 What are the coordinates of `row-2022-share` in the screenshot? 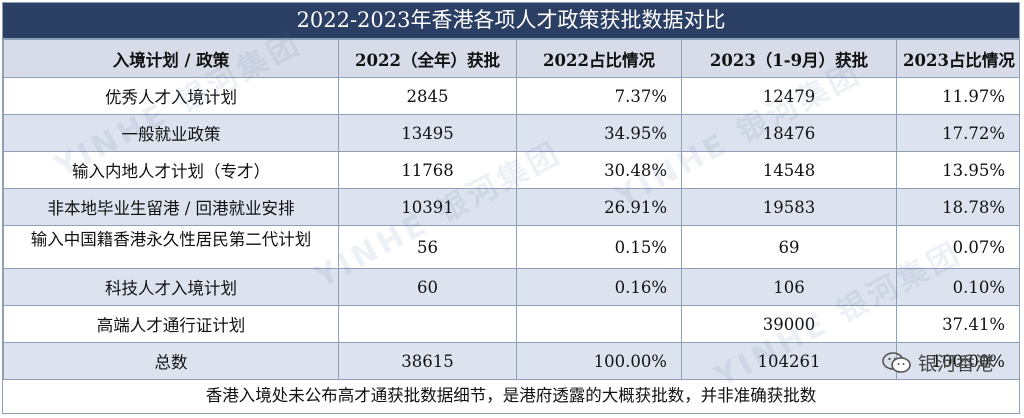 It's located at (599, 324).